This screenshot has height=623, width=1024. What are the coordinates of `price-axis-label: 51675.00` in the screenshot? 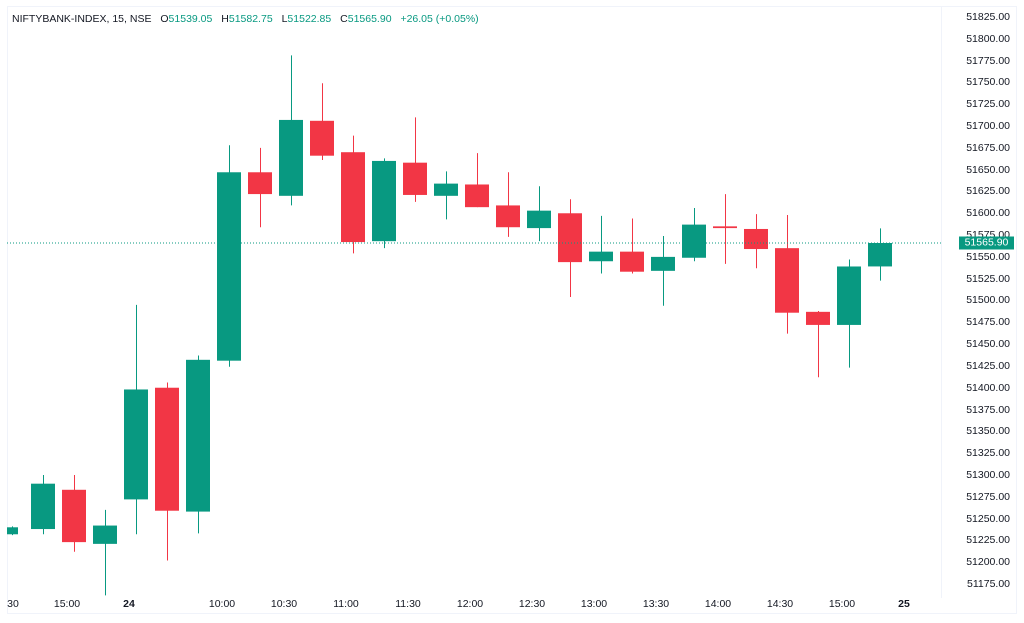 It's located at (988, 147).